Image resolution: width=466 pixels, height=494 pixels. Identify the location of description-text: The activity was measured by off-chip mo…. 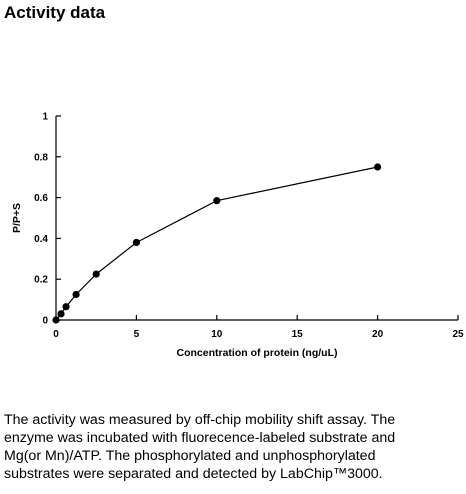
(235, 447).